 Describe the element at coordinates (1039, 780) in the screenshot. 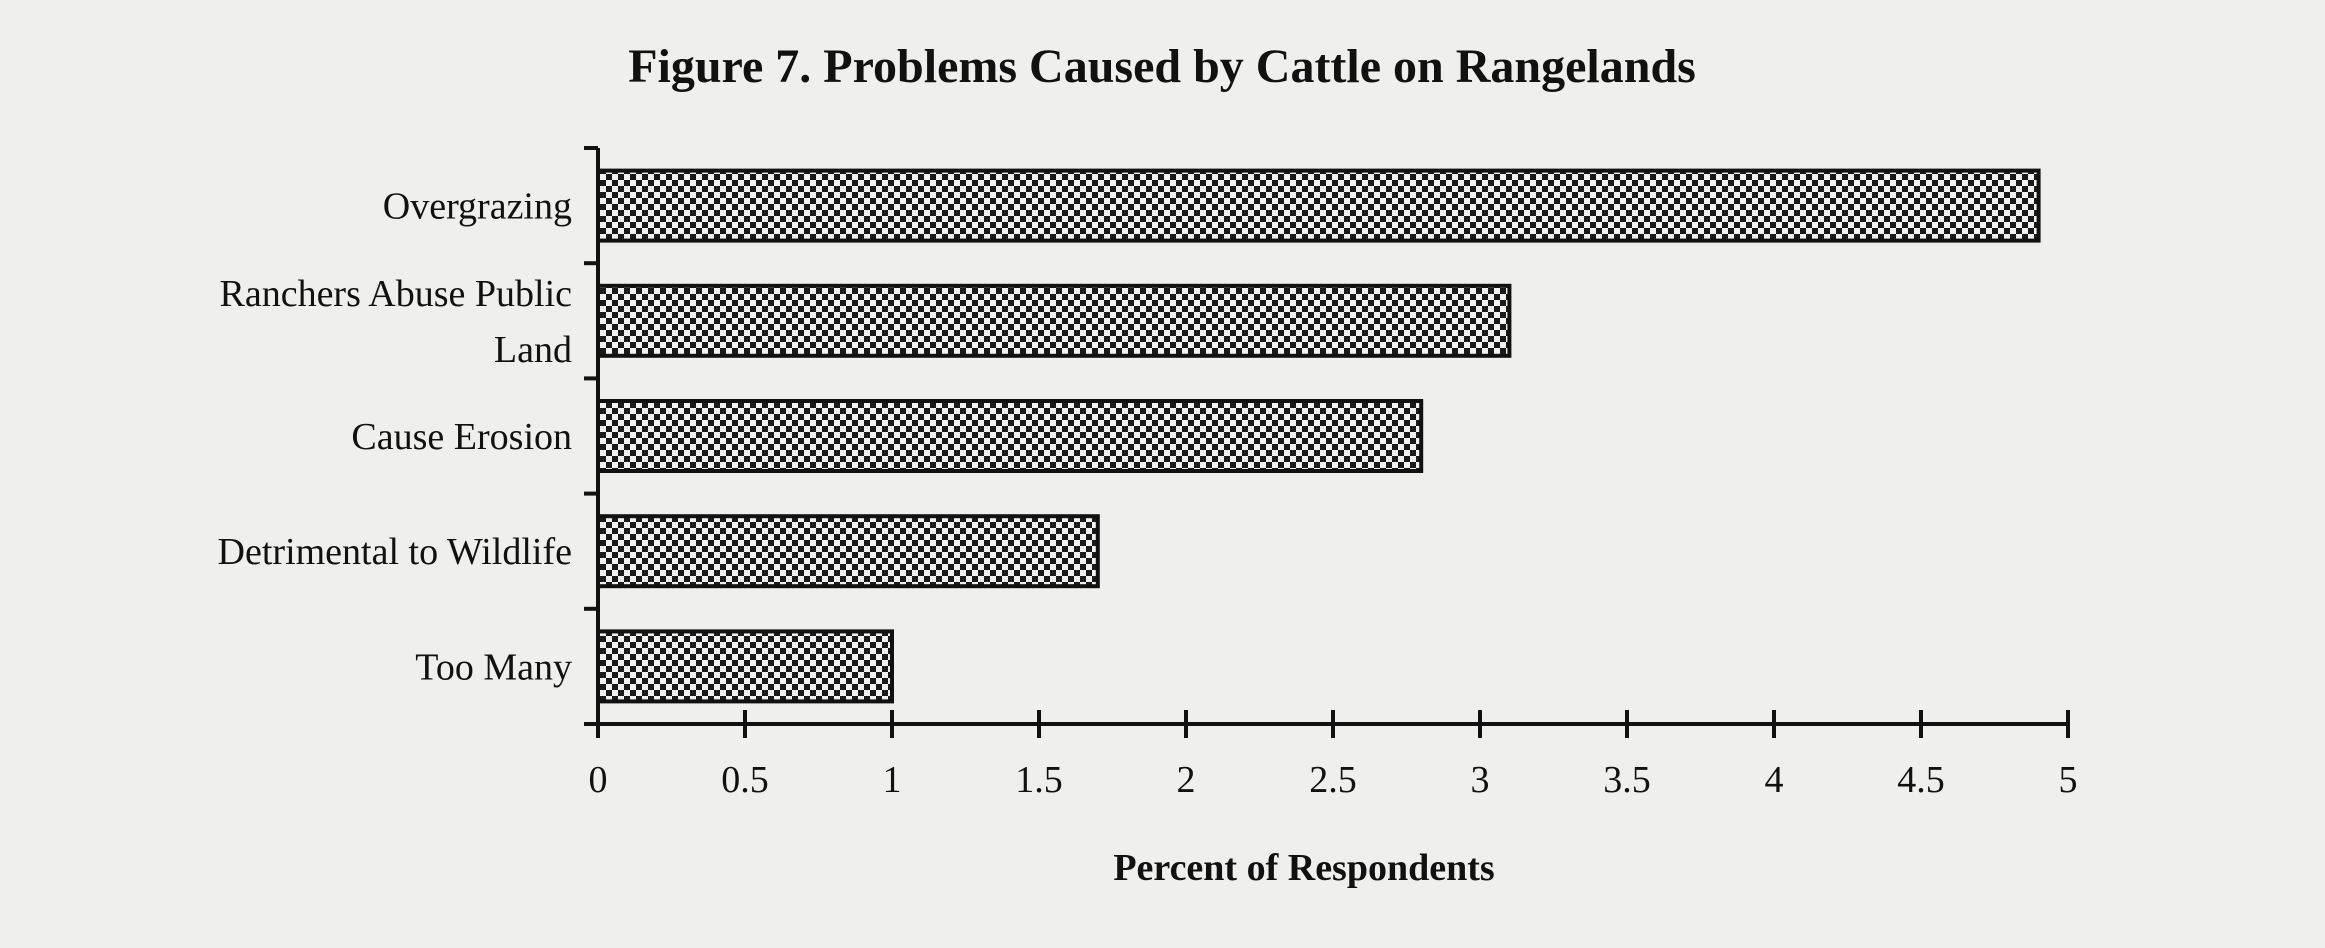

I see `x-axis-tick-label: 1.5` at that location.